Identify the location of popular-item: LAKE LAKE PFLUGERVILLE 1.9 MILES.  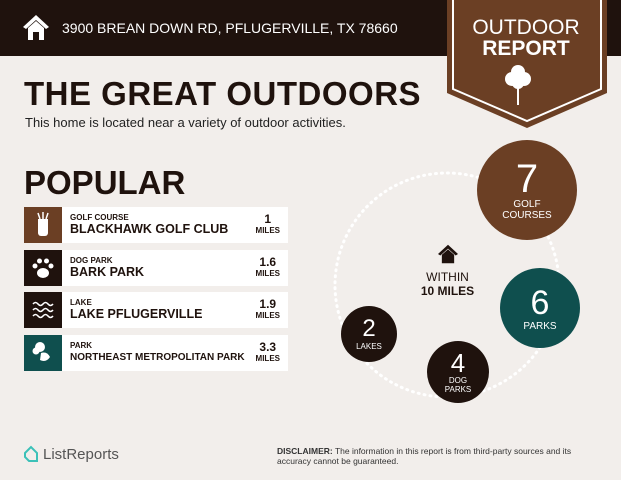
(156, 310).